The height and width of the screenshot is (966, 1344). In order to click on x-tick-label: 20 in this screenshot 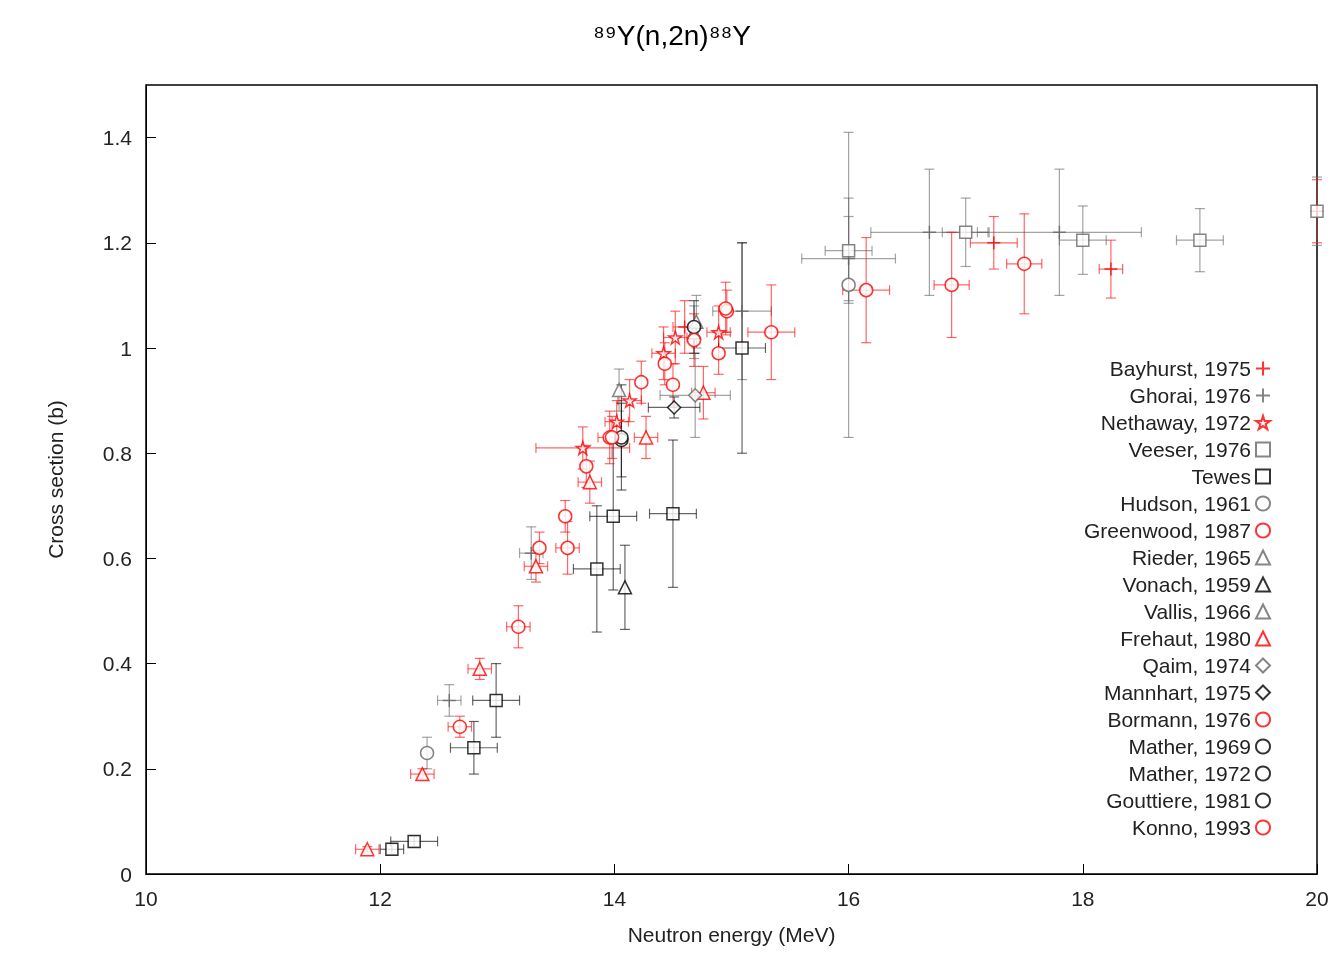, I will do `click(1317, 898)`.